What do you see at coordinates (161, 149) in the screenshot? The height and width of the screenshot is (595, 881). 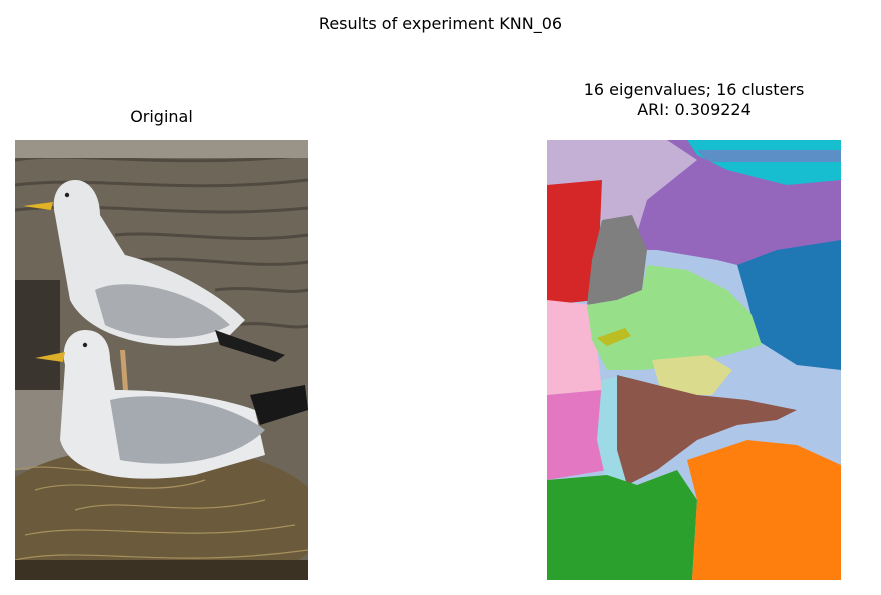 I see `rock-top` at bounding box center [161, 149].